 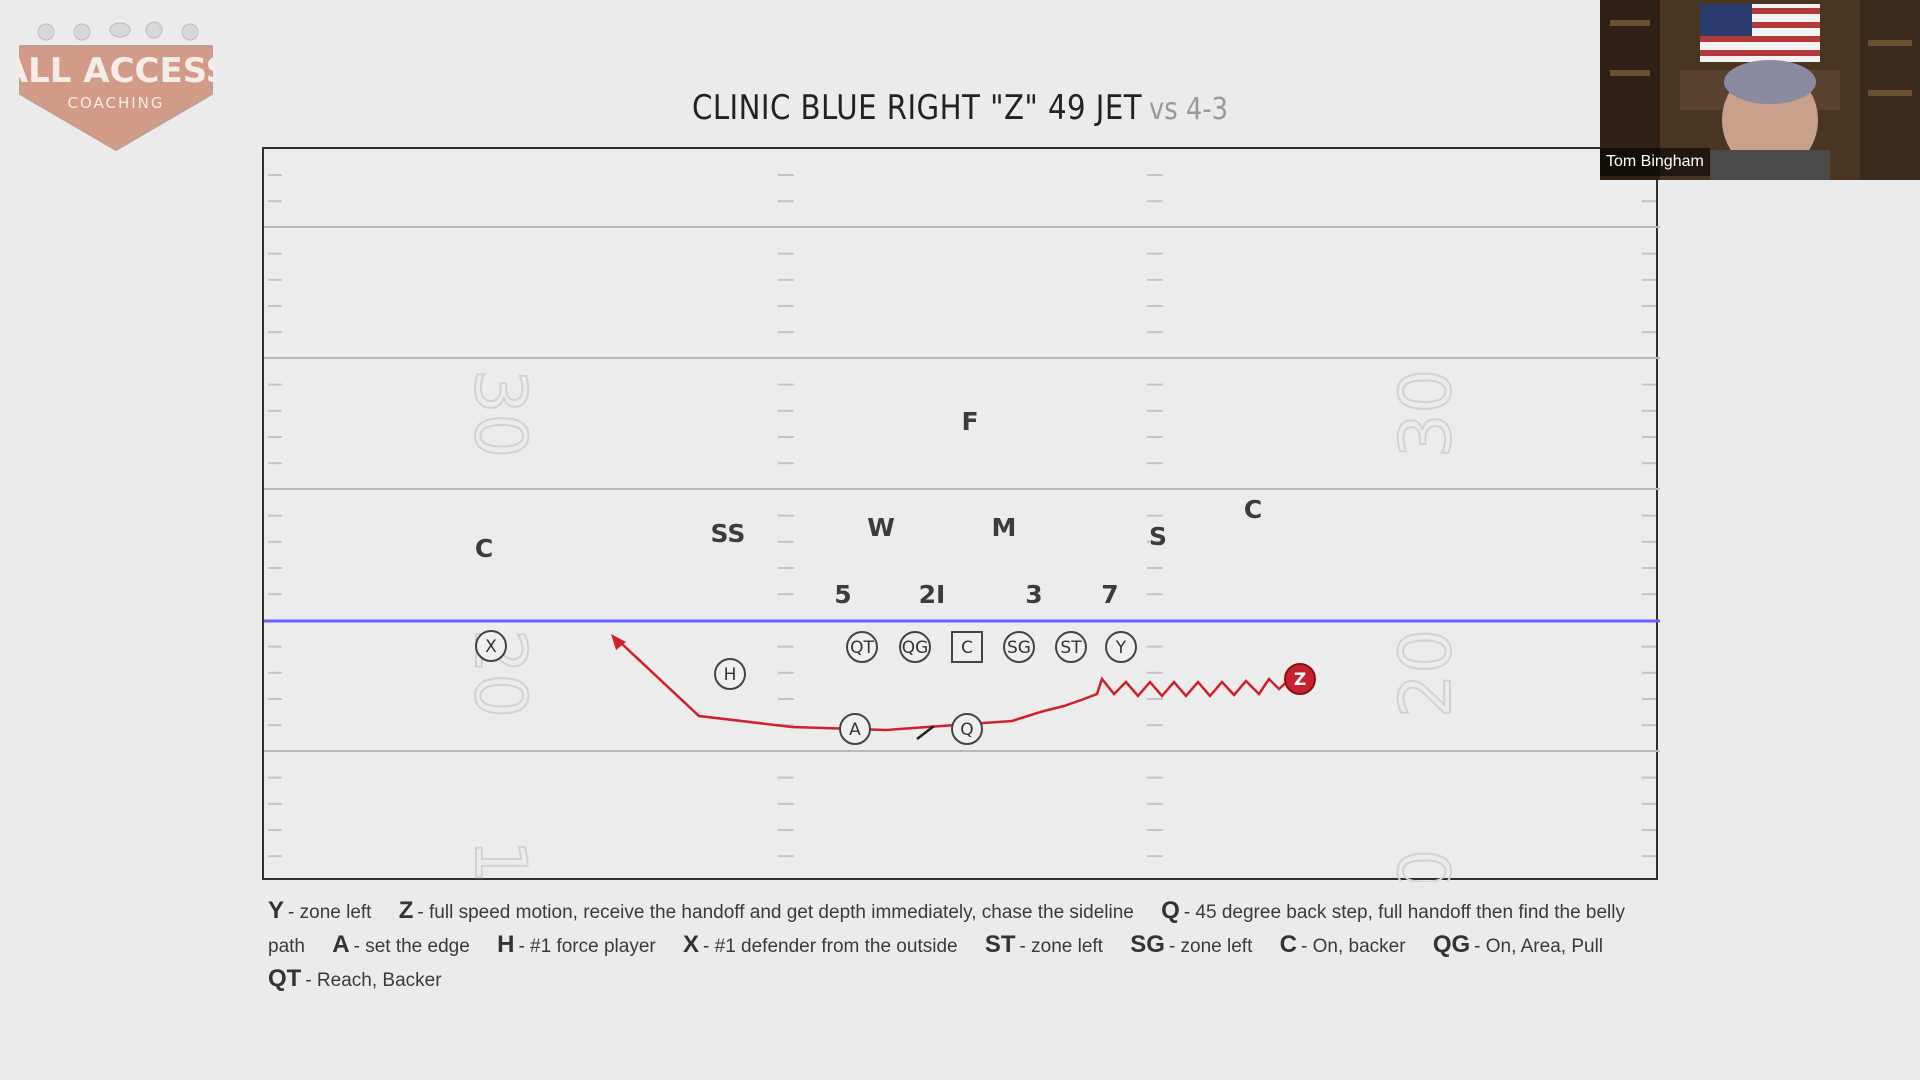 What do you see at coordinates (411, 946) in the screenshot?
I see `legend-text: - set the edge` at bounding box center [411, 946].